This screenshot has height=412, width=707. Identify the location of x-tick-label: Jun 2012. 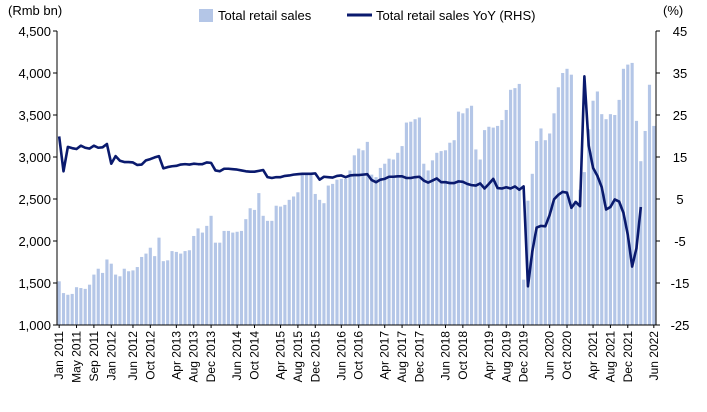
(133, 356).